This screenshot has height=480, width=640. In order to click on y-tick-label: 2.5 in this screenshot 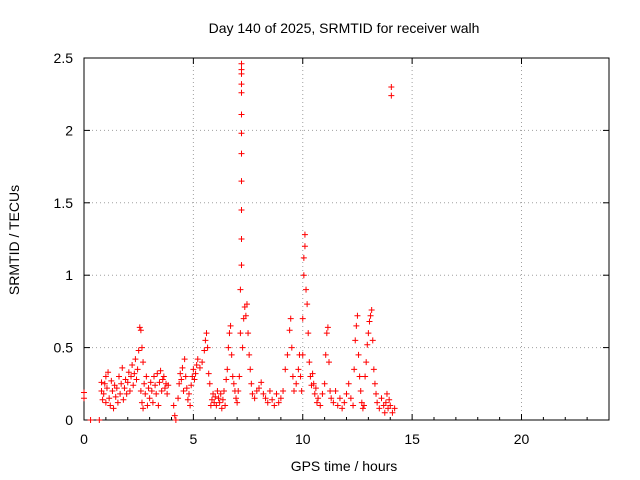, I will do `click(64, 58)`.